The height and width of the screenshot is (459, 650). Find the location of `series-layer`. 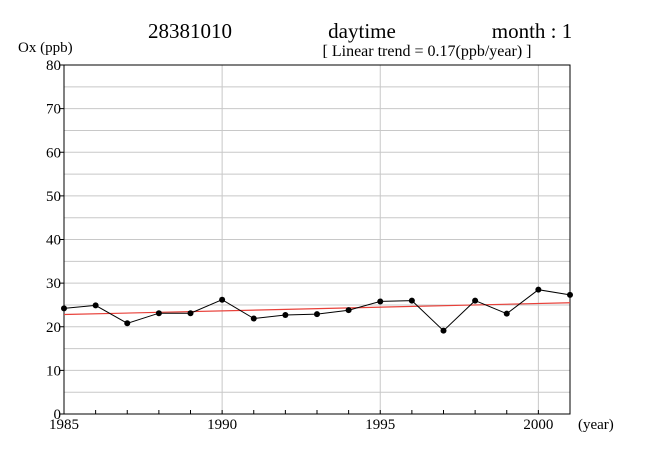

series-layer is located at coordinates (317, 310).